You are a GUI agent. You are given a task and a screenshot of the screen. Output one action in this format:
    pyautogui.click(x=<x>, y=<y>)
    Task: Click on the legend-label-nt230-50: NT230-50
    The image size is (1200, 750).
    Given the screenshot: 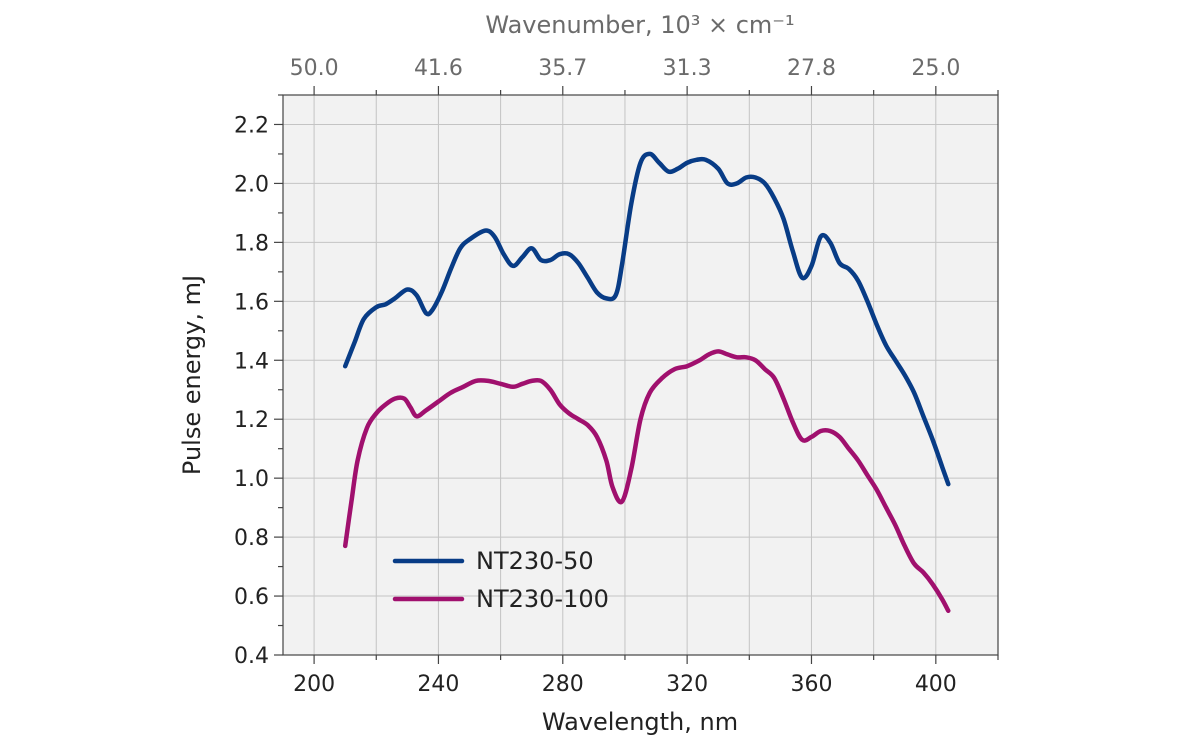 What is the action you would take?
    pyautogui.click(x=535, y=561)
    